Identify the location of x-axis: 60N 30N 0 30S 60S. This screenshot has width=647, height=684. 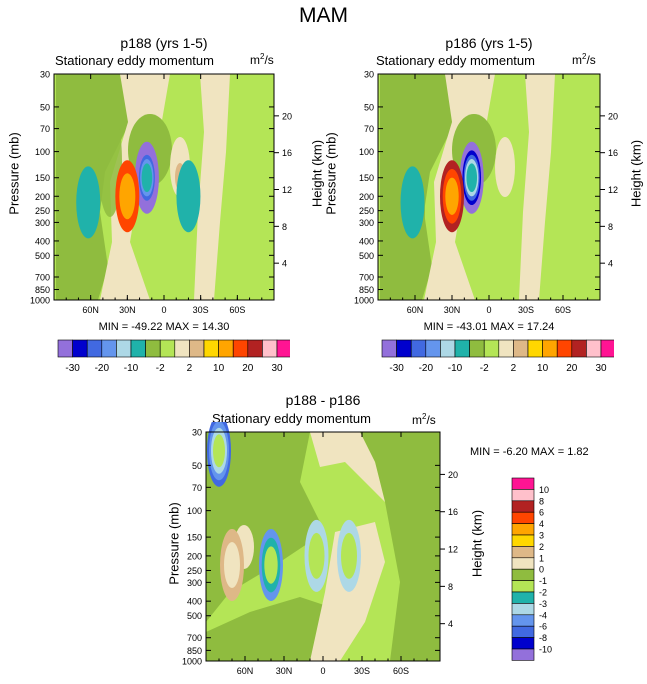
(164, 194).